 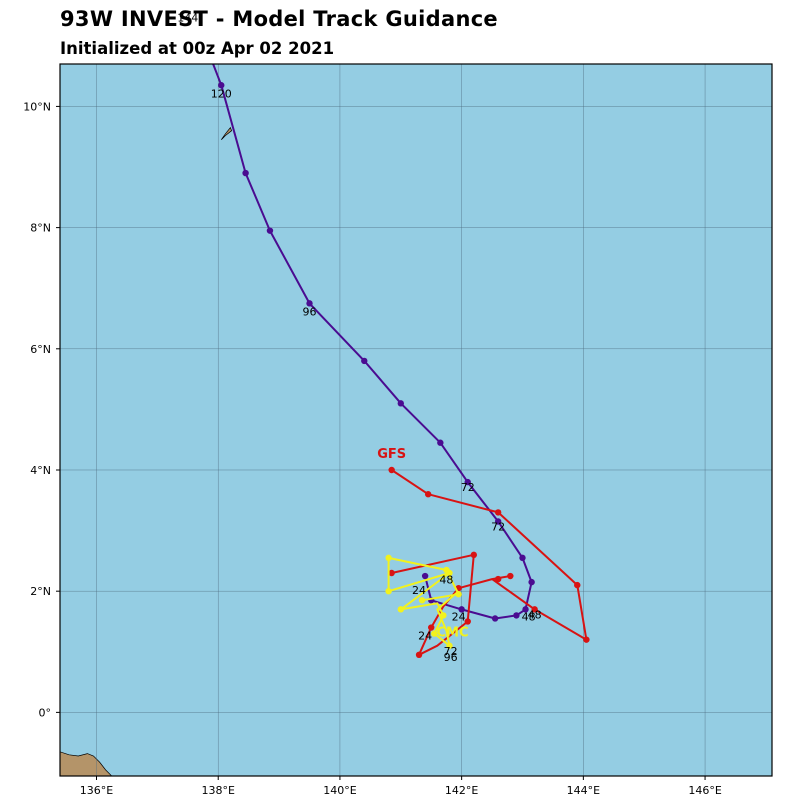 What do you see at coordinates (459, 616) in the screenshot?
I see `navgem-forecast-hour-label: 24` at bounding box center [459, 616].